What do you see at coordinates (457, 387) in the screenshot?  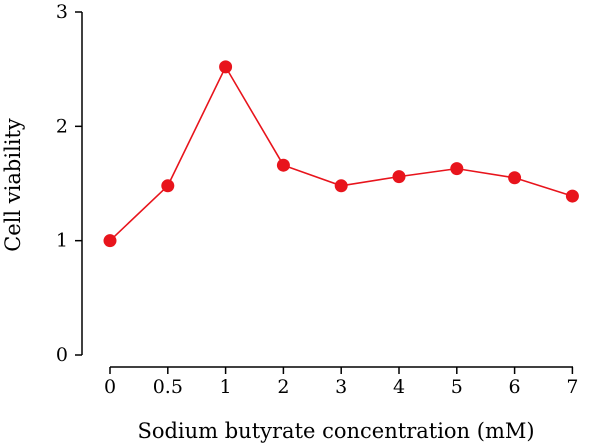 I see `x-tick-label: 5` at bounding box center [457, 387].